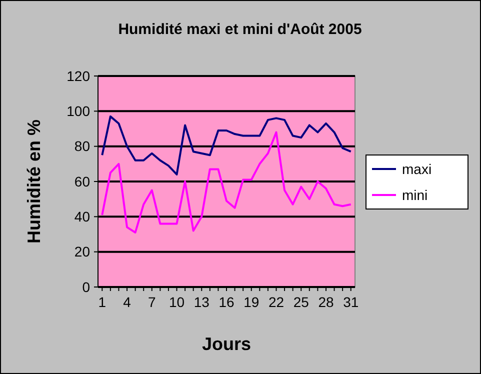  I want to click on x-tick-label: 16, so click(226, 302).